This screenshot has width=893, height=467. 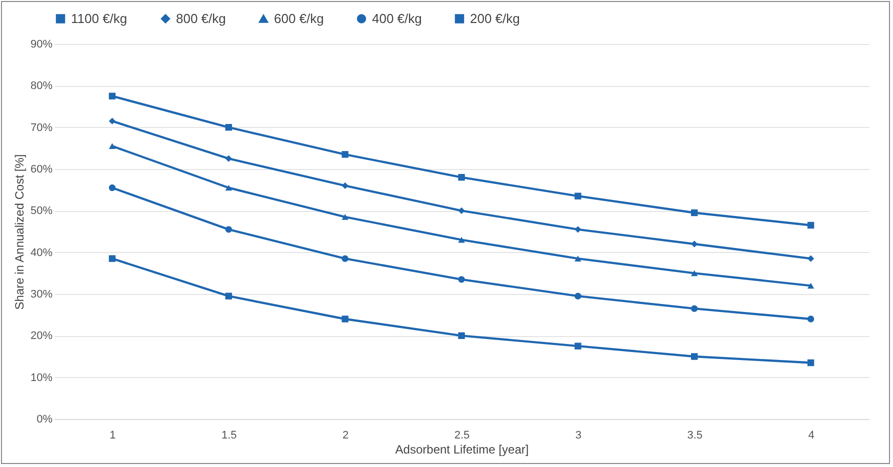 I want to click on x-tick-label: 1.5, so click(x=229, y=436).